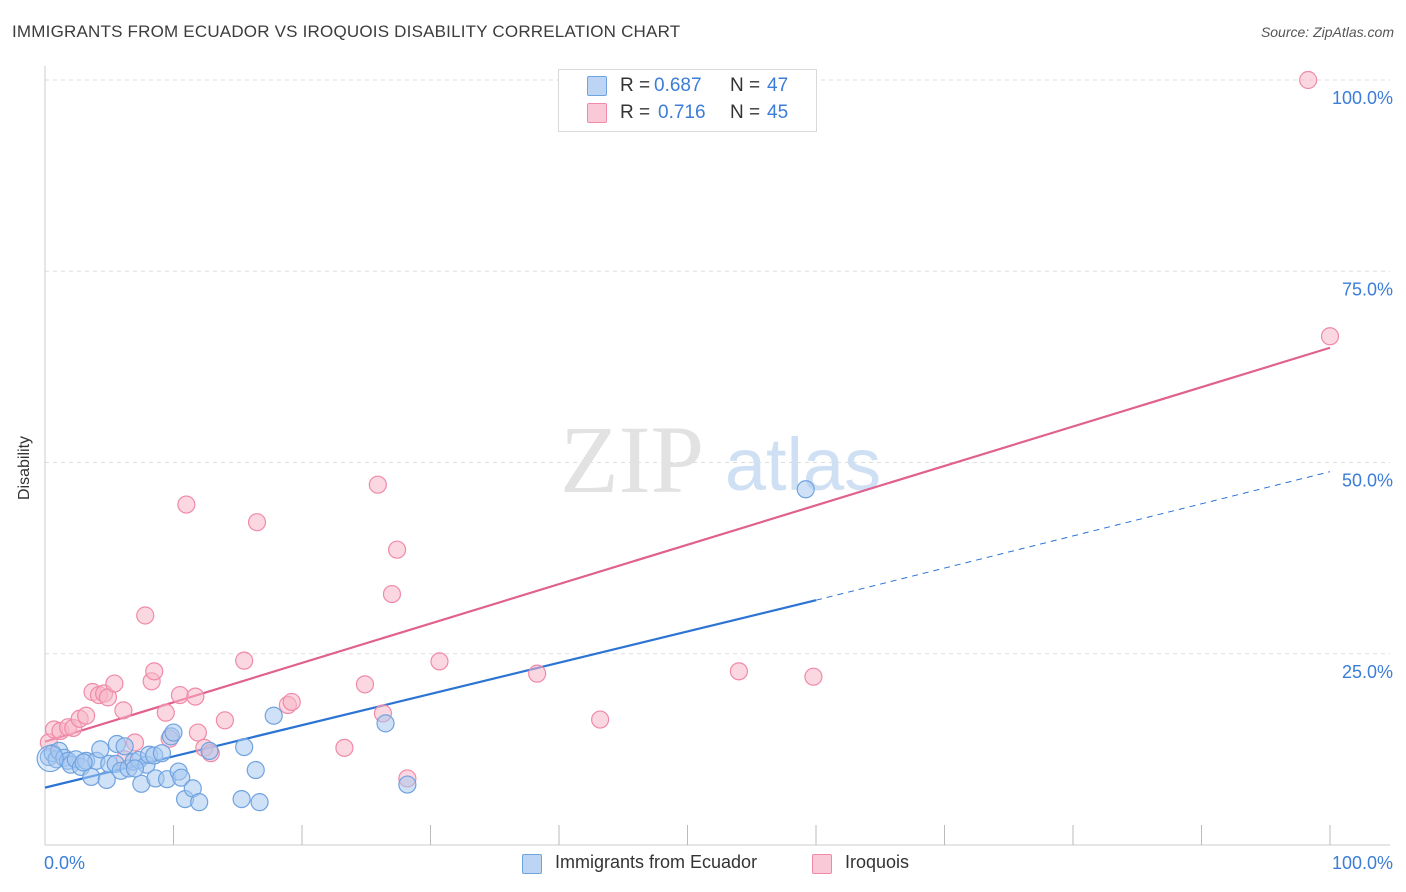  Describe the element at coordinates (64, 863) in the screenshot. I see `x-tick-label: 0.0%` at that location.